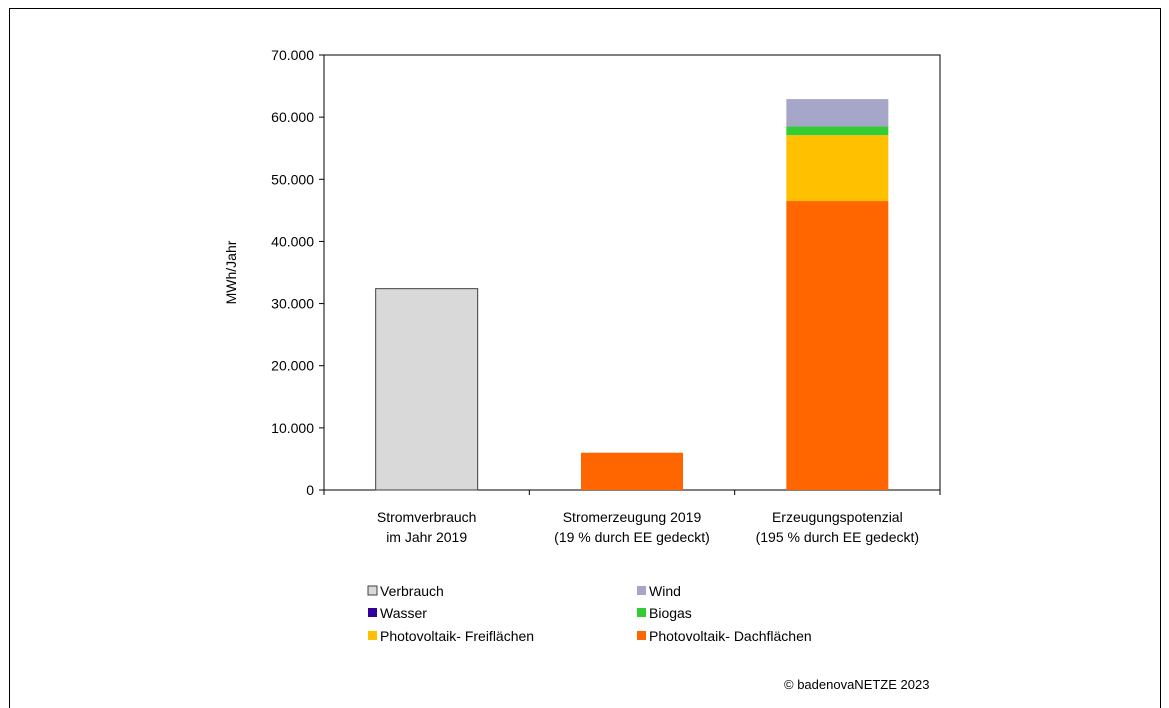 This screenshot has height=708, width=1169. I want to click on x-tick-label-line: im Jahr 2019, so click(426, 537).